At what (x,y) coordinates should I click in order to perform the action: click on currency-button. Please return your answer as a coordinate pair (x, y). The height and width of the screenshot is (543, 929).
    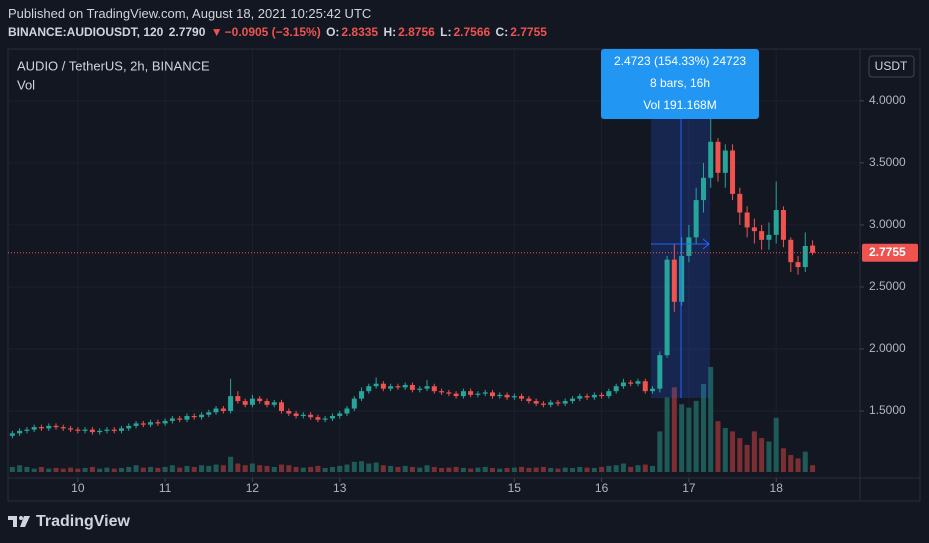
    Looking at the image, I should click on (891, 66).